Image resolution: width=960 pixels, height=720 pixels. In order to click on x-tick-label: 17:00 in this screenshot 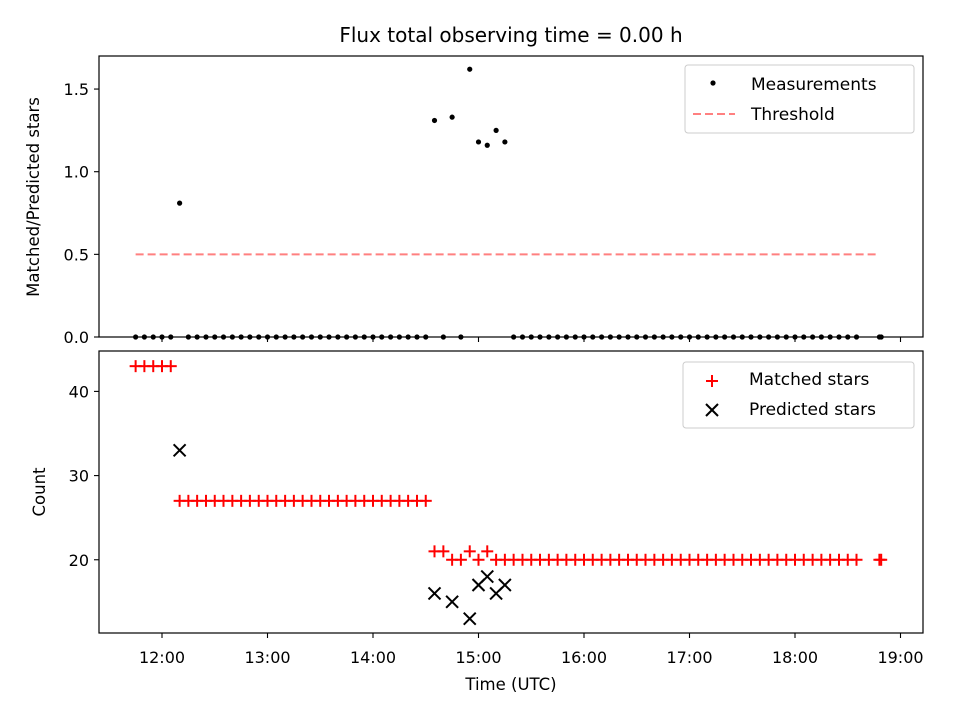, I will do `click(689, 657)`.